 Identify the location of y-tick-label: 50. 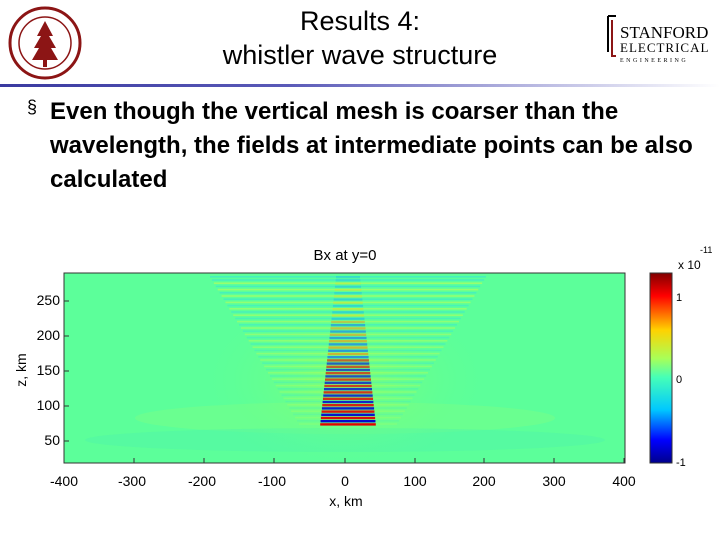
(52, 440).